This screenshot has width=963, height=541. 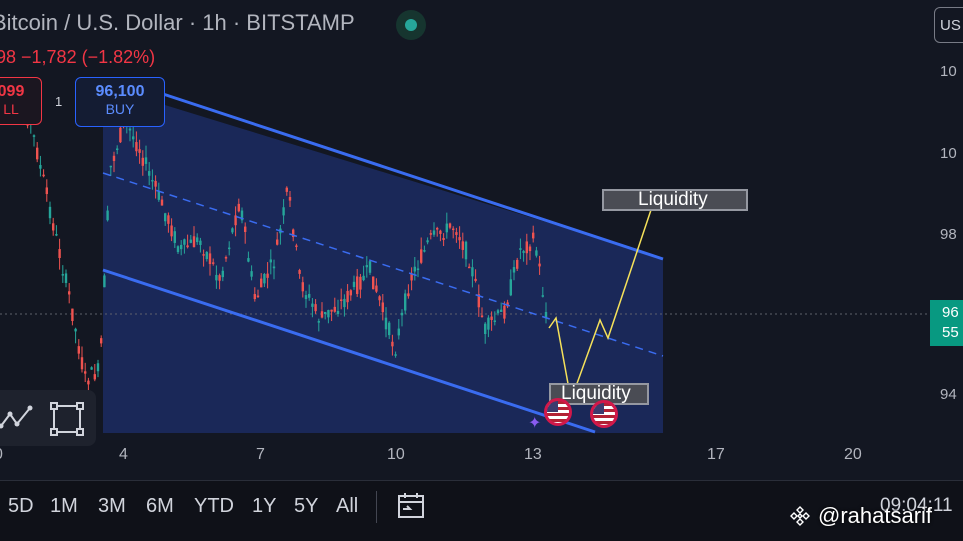 I want to click on buy-button: 96,100 BUY, so click(x=120, y=102).